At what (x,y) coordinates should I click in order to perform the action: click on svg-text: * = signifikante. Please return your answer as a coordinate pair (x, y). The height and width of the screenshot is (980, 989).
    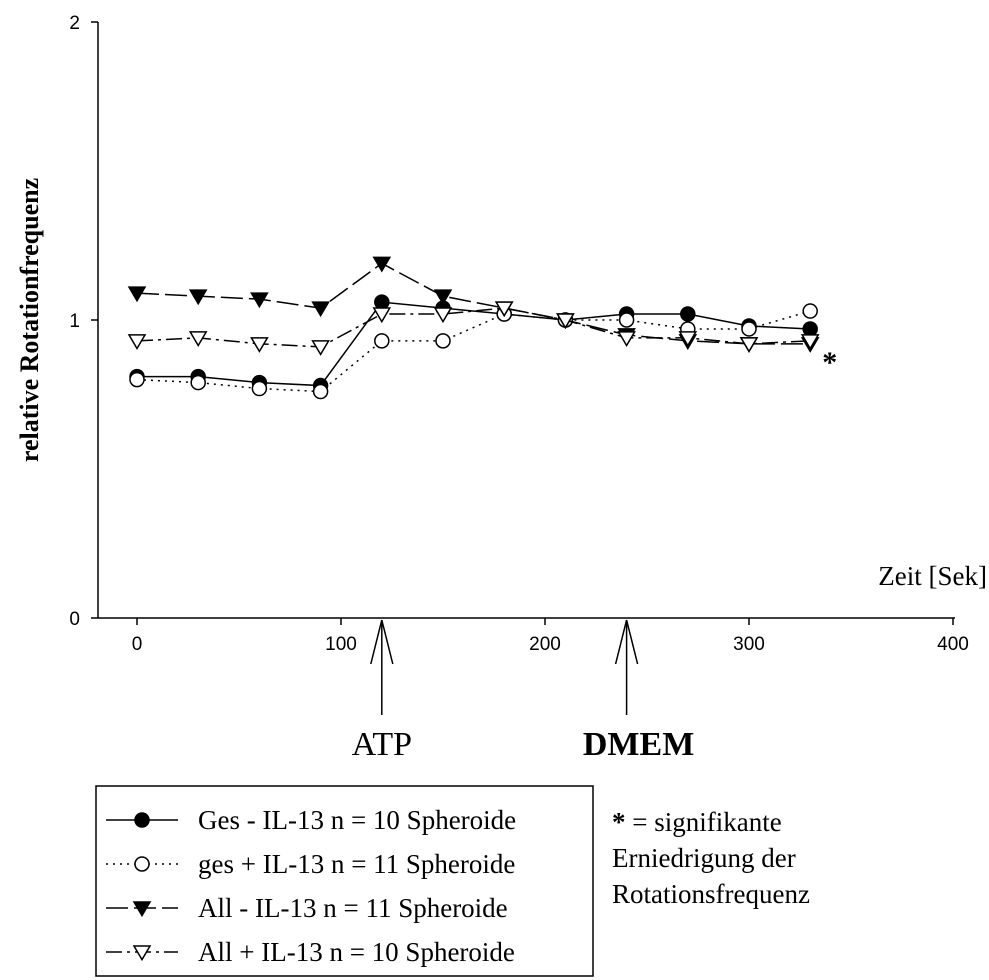
    Looking at the image, I should click on (697, 822).